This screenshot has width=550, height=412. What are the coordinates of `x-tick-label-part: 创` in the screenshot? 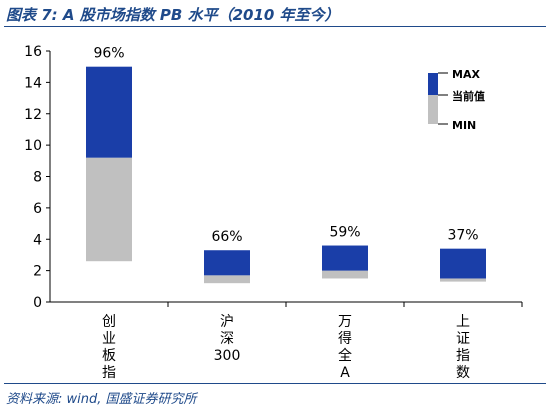 It's located at (109, 322).